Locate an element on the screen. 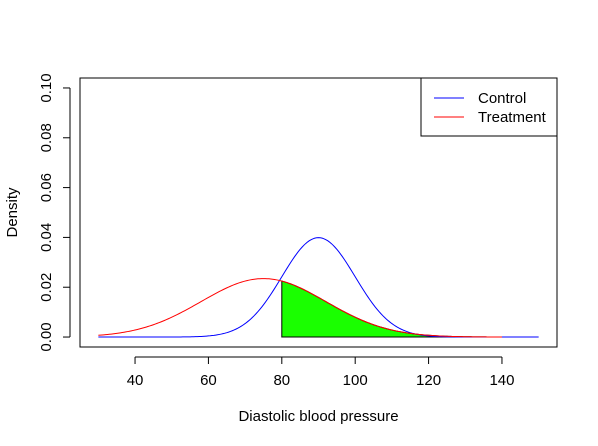 The image size is (598, 446). shaded-area is located at coordinates (392, 309).